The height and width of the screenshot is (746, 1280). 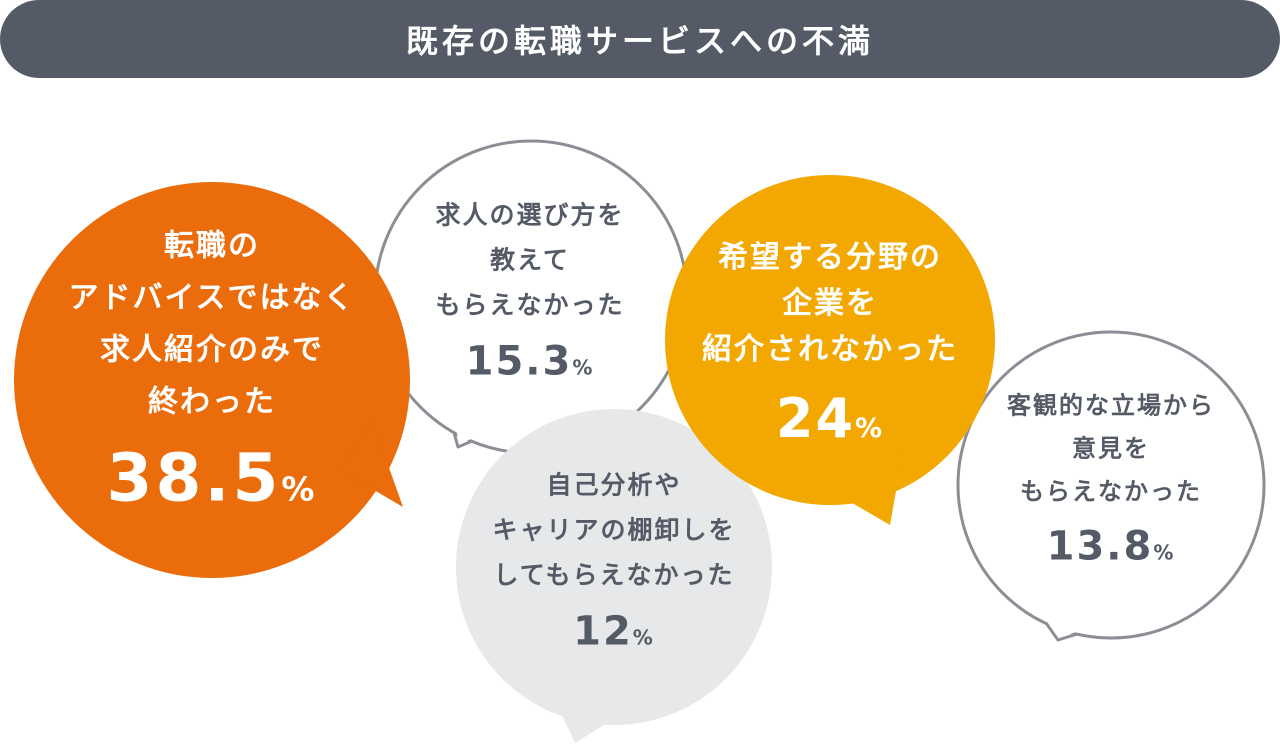 What do you see at coordinates (830, 257) in the screenshot?
I see `bubble-label-line: 希望する分野の` at bounding box center [830, 257].